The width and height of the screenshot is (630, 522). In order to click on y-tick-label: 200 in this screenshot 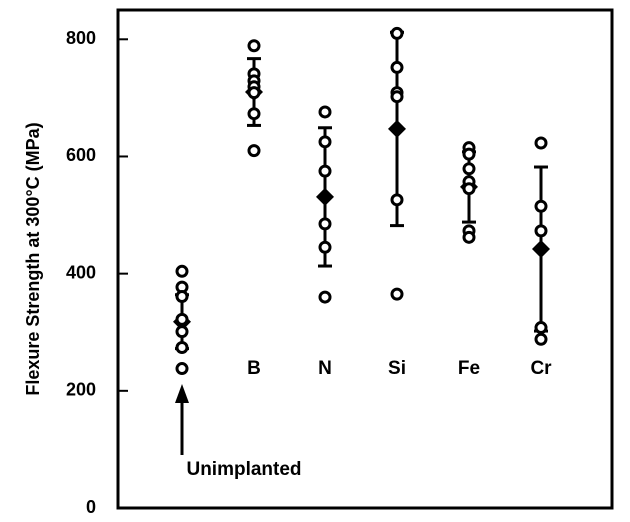, I will do `click(81, 390)`.